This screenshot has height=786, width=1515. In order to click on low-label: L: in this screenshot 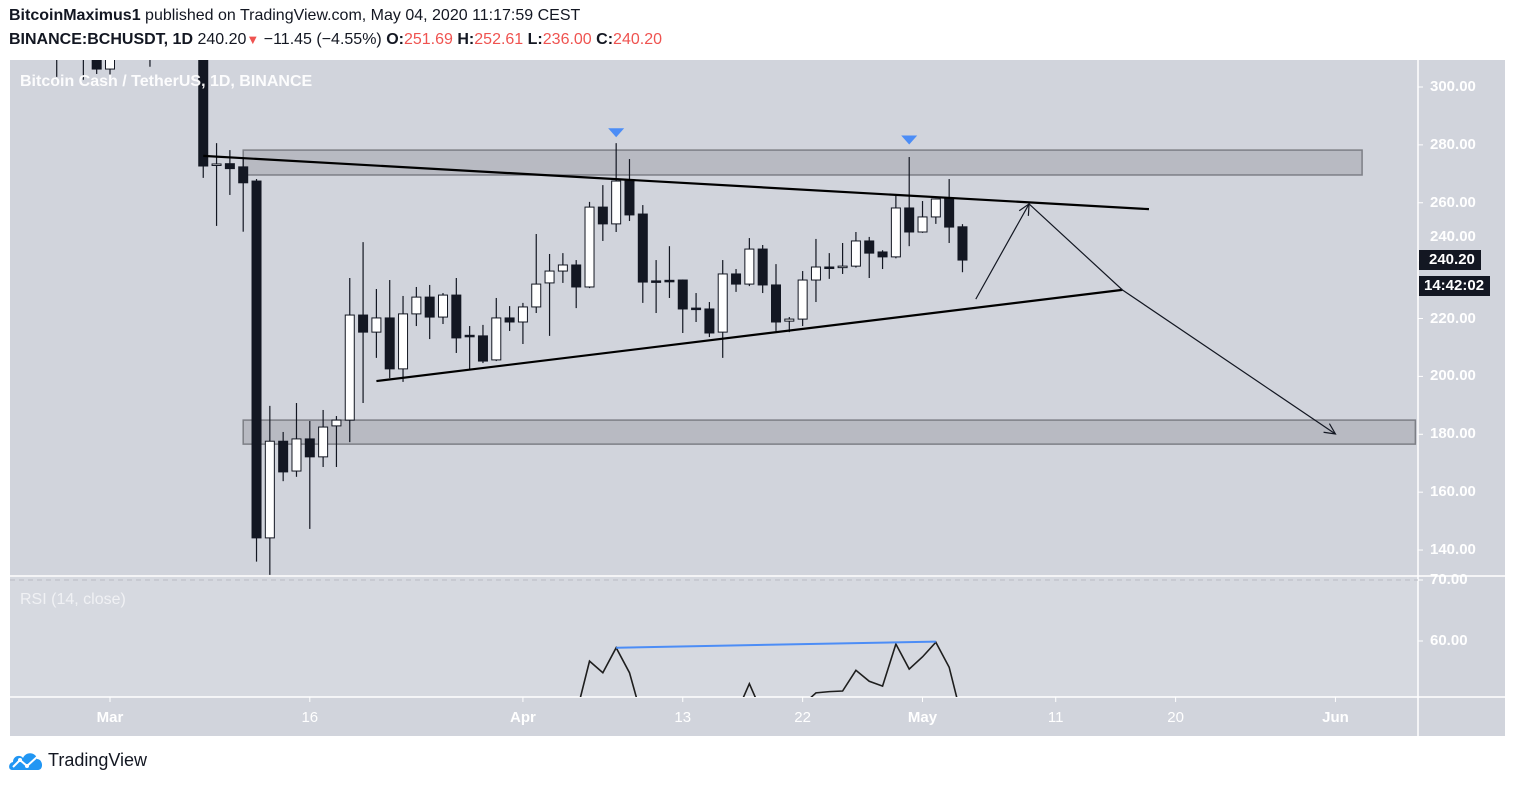, I will do `click(535, 39)`.